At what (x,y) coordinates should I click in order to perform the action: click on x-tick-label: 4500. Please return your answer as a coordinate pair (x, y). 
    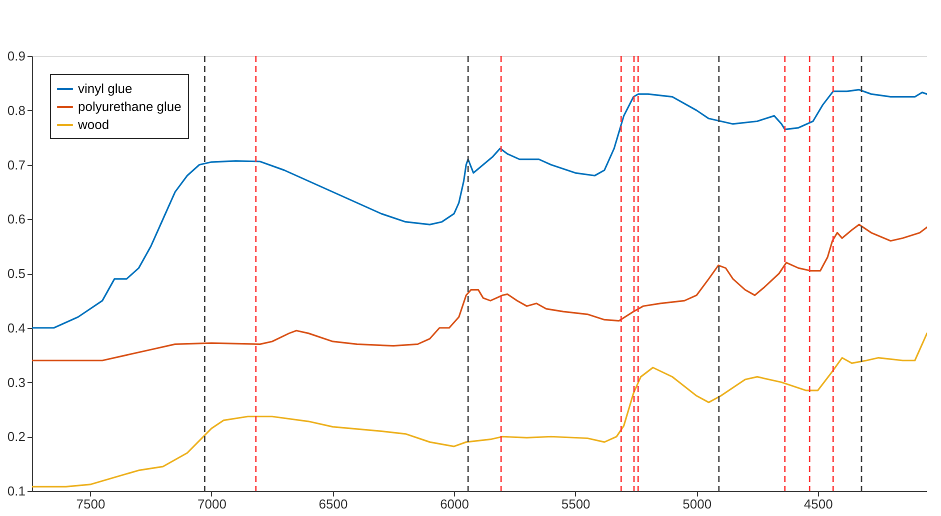
    Looking at the image, I should click on (818, 504).